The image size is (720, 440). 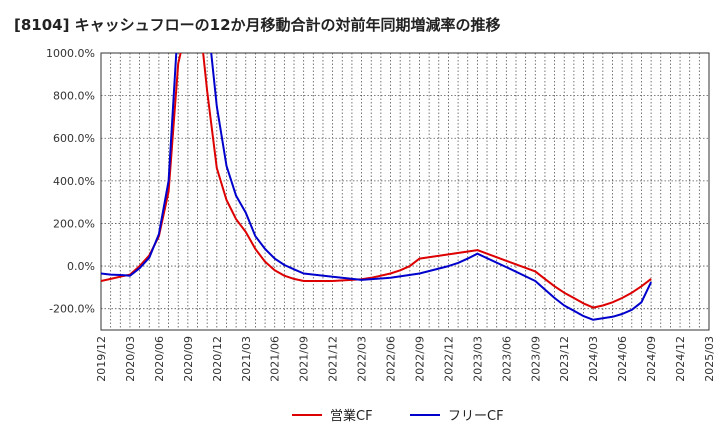 What do you see at coordinates (477, 359) in the screenshot?
I see `x-tick-label: 2023/03` at bounding box center [477, 359].